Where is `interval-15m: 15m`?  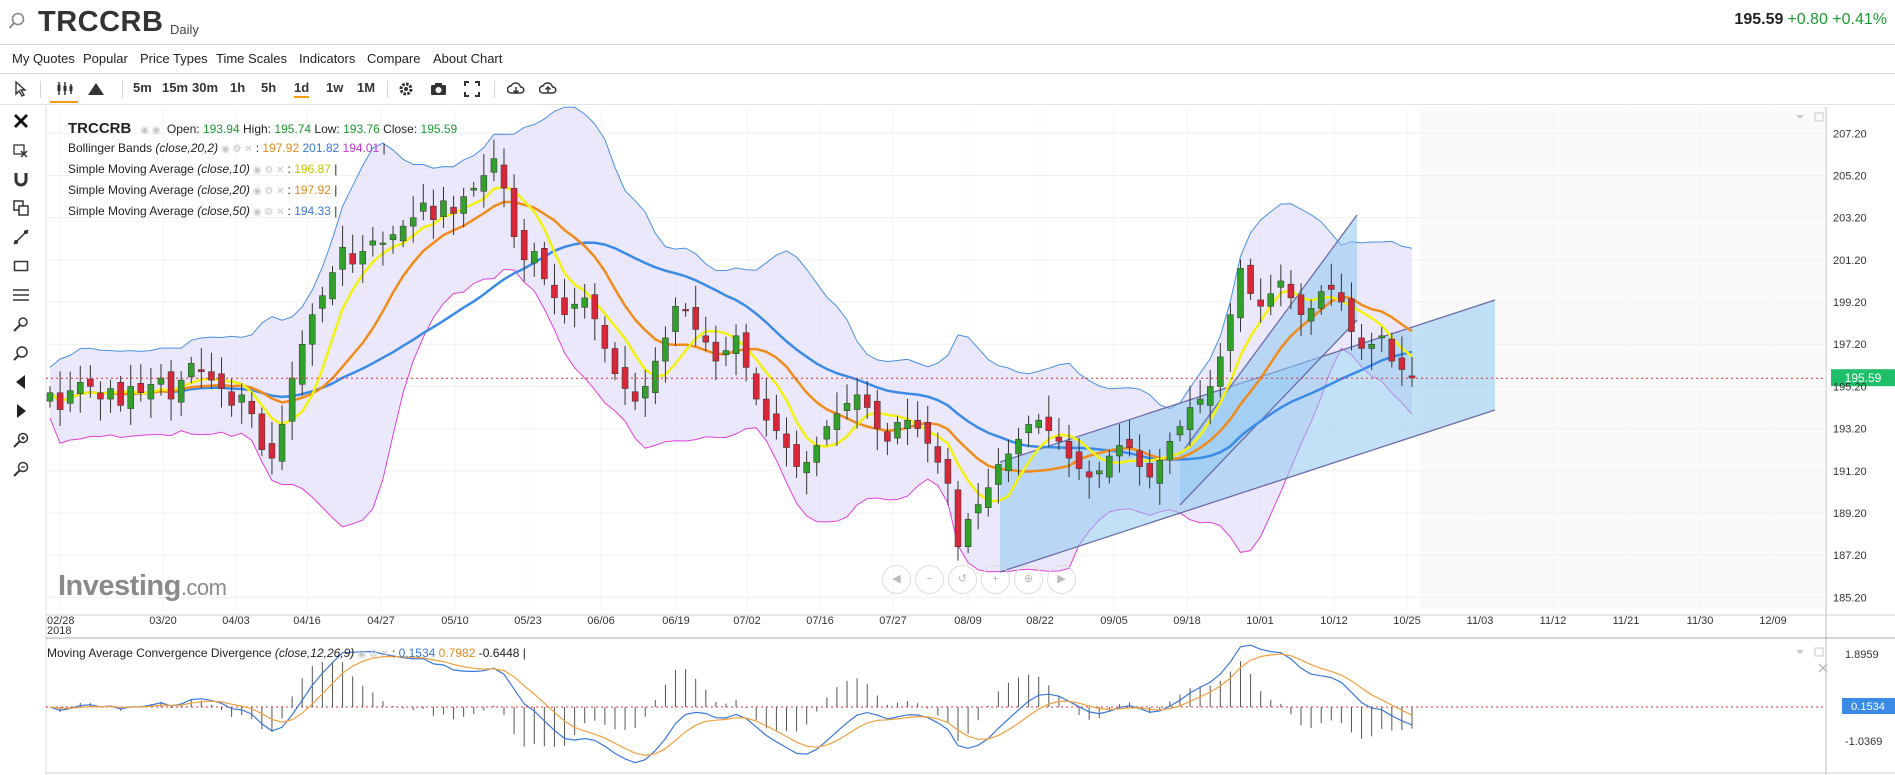
interval-15m: 15m is located at coordinates (175, 87).